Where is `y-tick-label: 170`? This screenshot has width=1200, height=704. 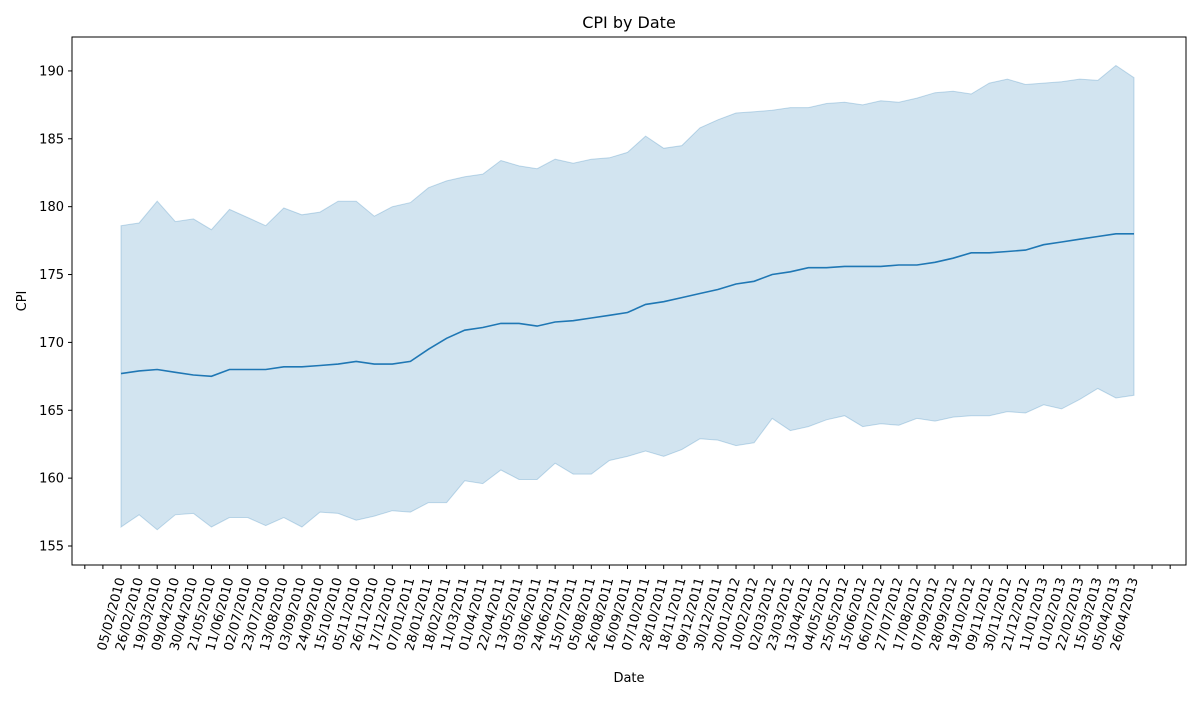 y-tick-label: 170 is located at coordinates (51, 343).